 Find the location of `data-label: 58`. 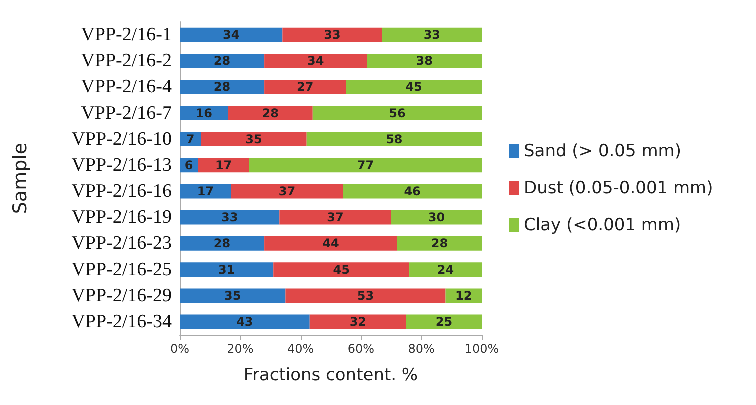

data-label: 58 is located at coordinates (394, 139).